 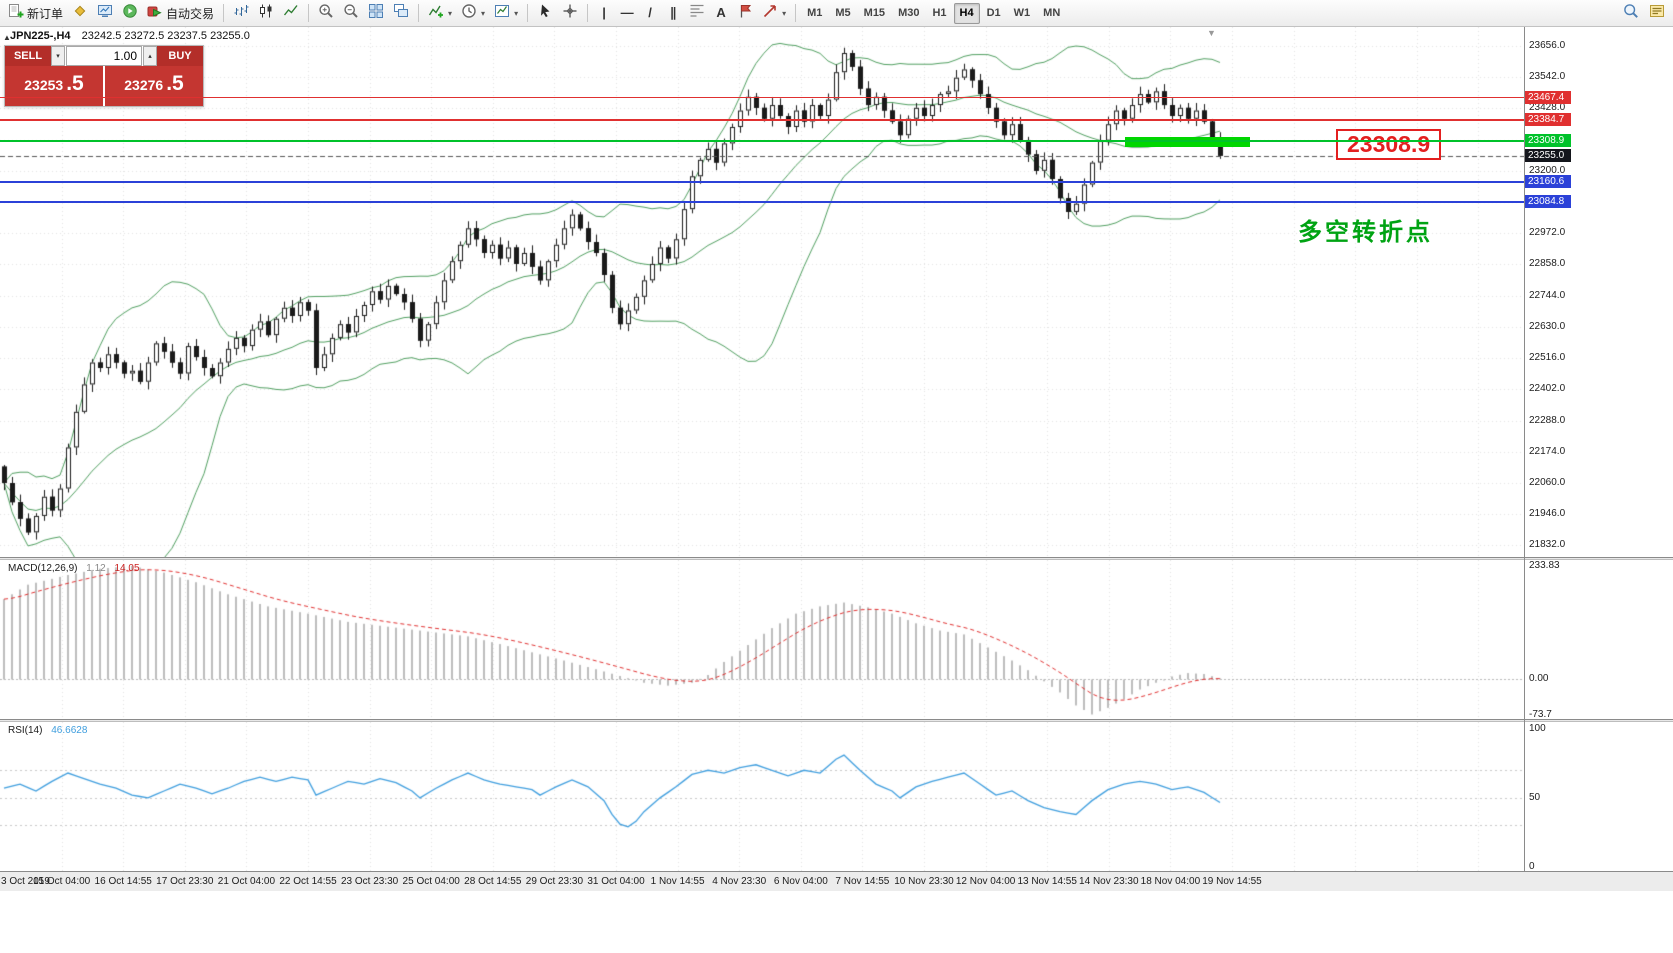 I want to click on zoom-in-button, so click(x=326, y=13).